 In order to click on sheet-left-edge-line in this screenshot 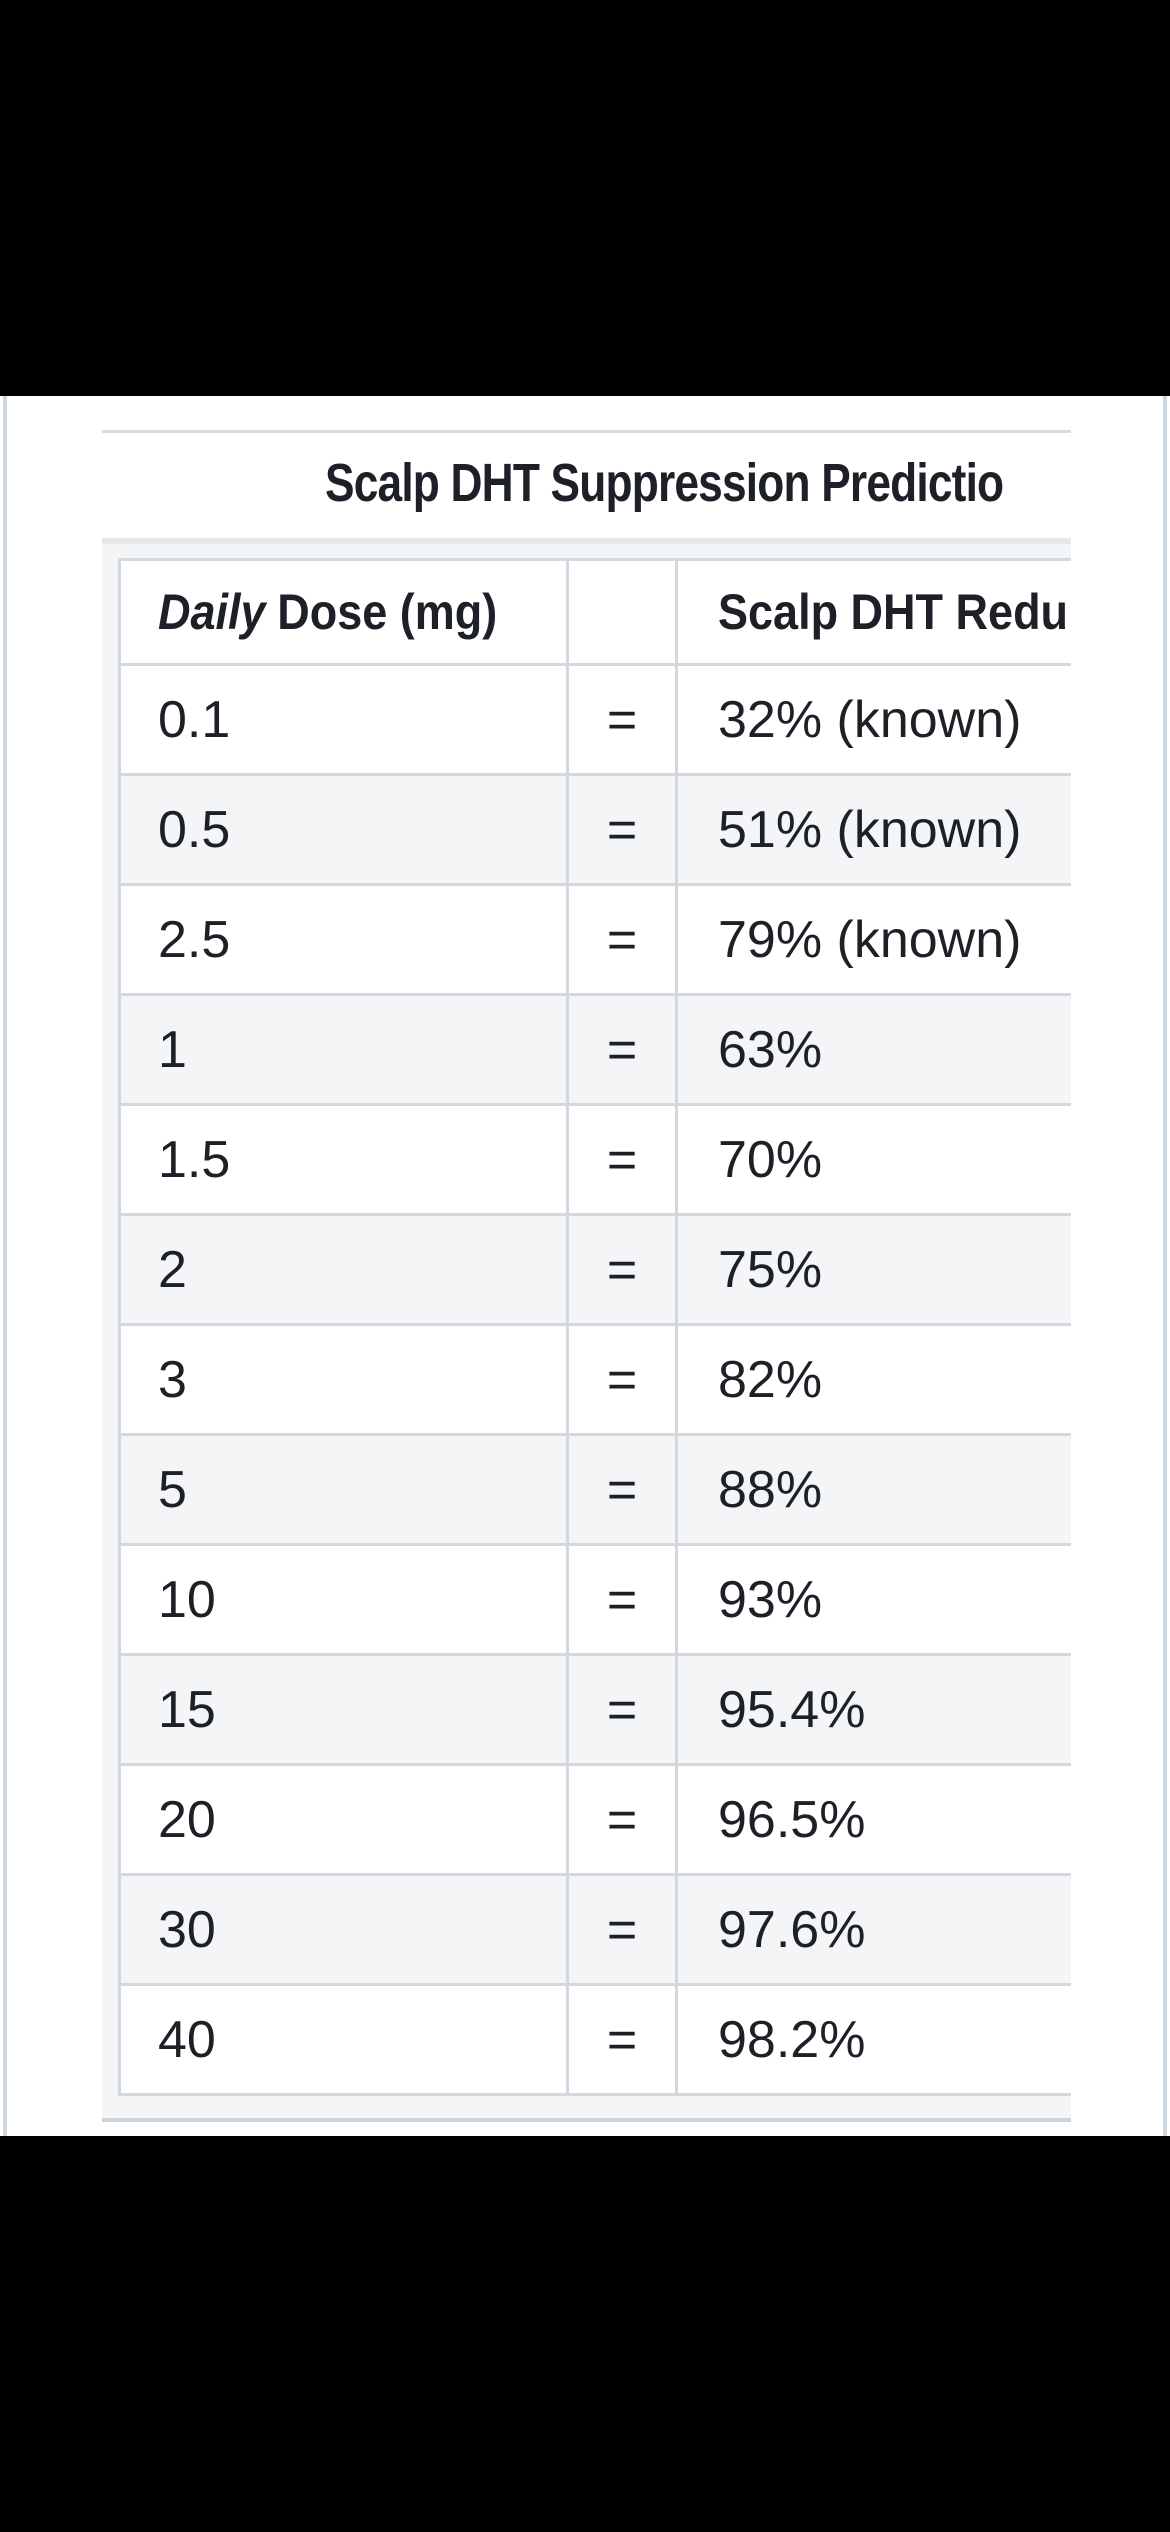, I will do `click(5, 1266)`.